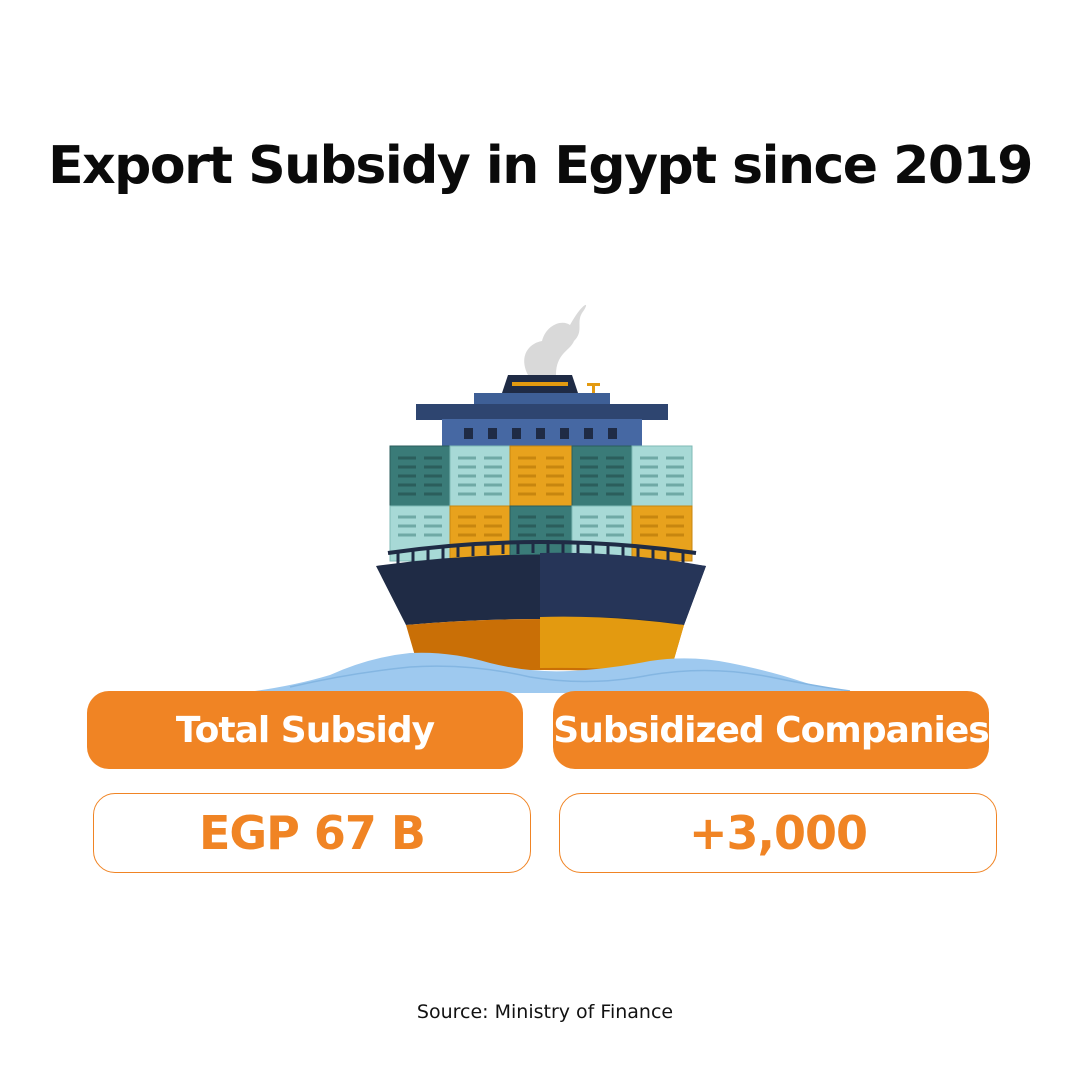 This screenshot has height=1080, width=1080. I want to click on source-note: Source: Ministry of Finance, so click(545, 1012).